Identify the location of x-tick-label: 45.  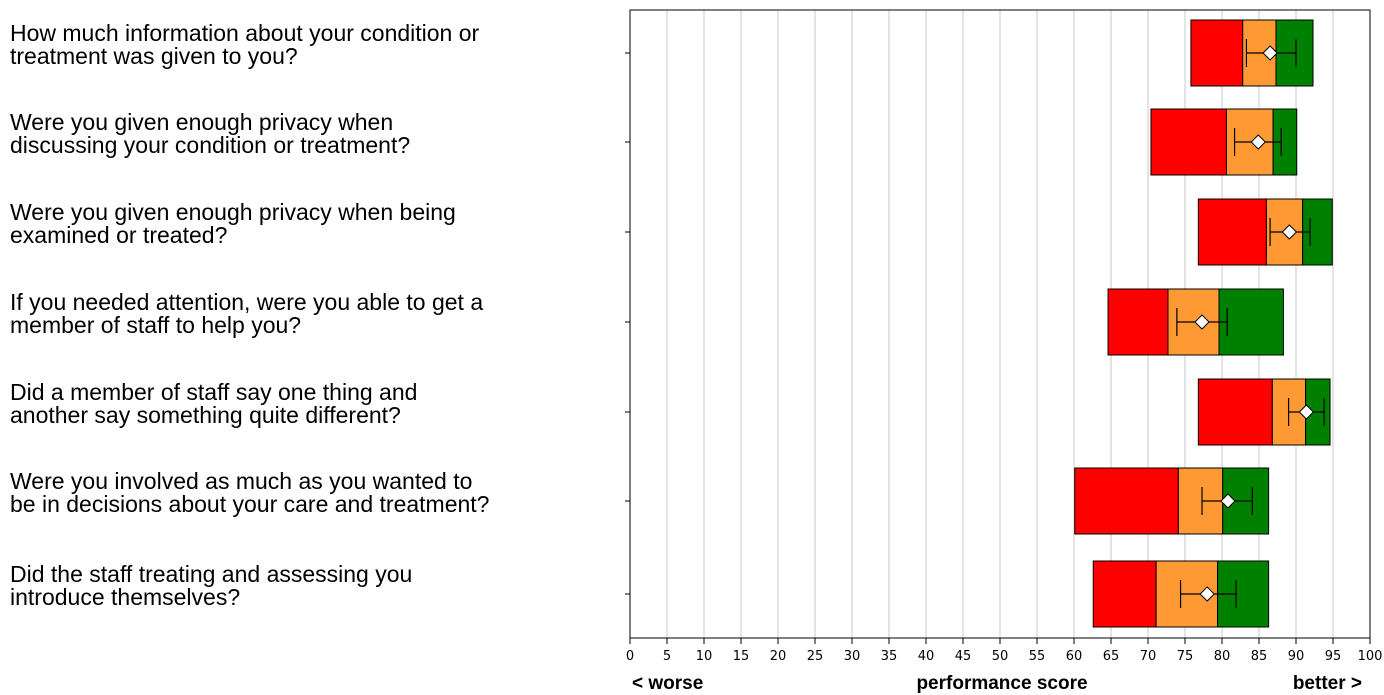
(963, 656).